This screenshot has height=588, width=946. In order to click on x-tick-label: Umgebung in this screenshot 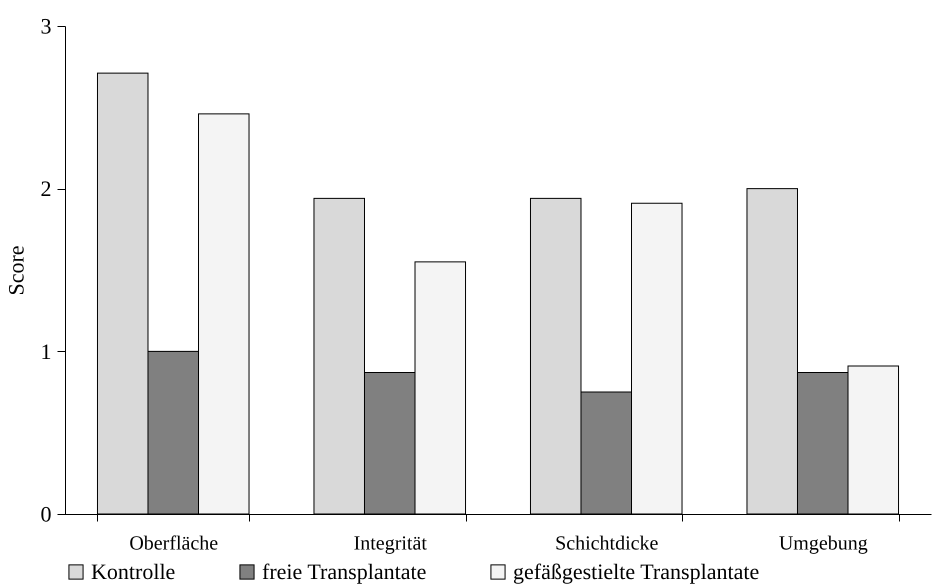, I will do `click(823, 543)`.